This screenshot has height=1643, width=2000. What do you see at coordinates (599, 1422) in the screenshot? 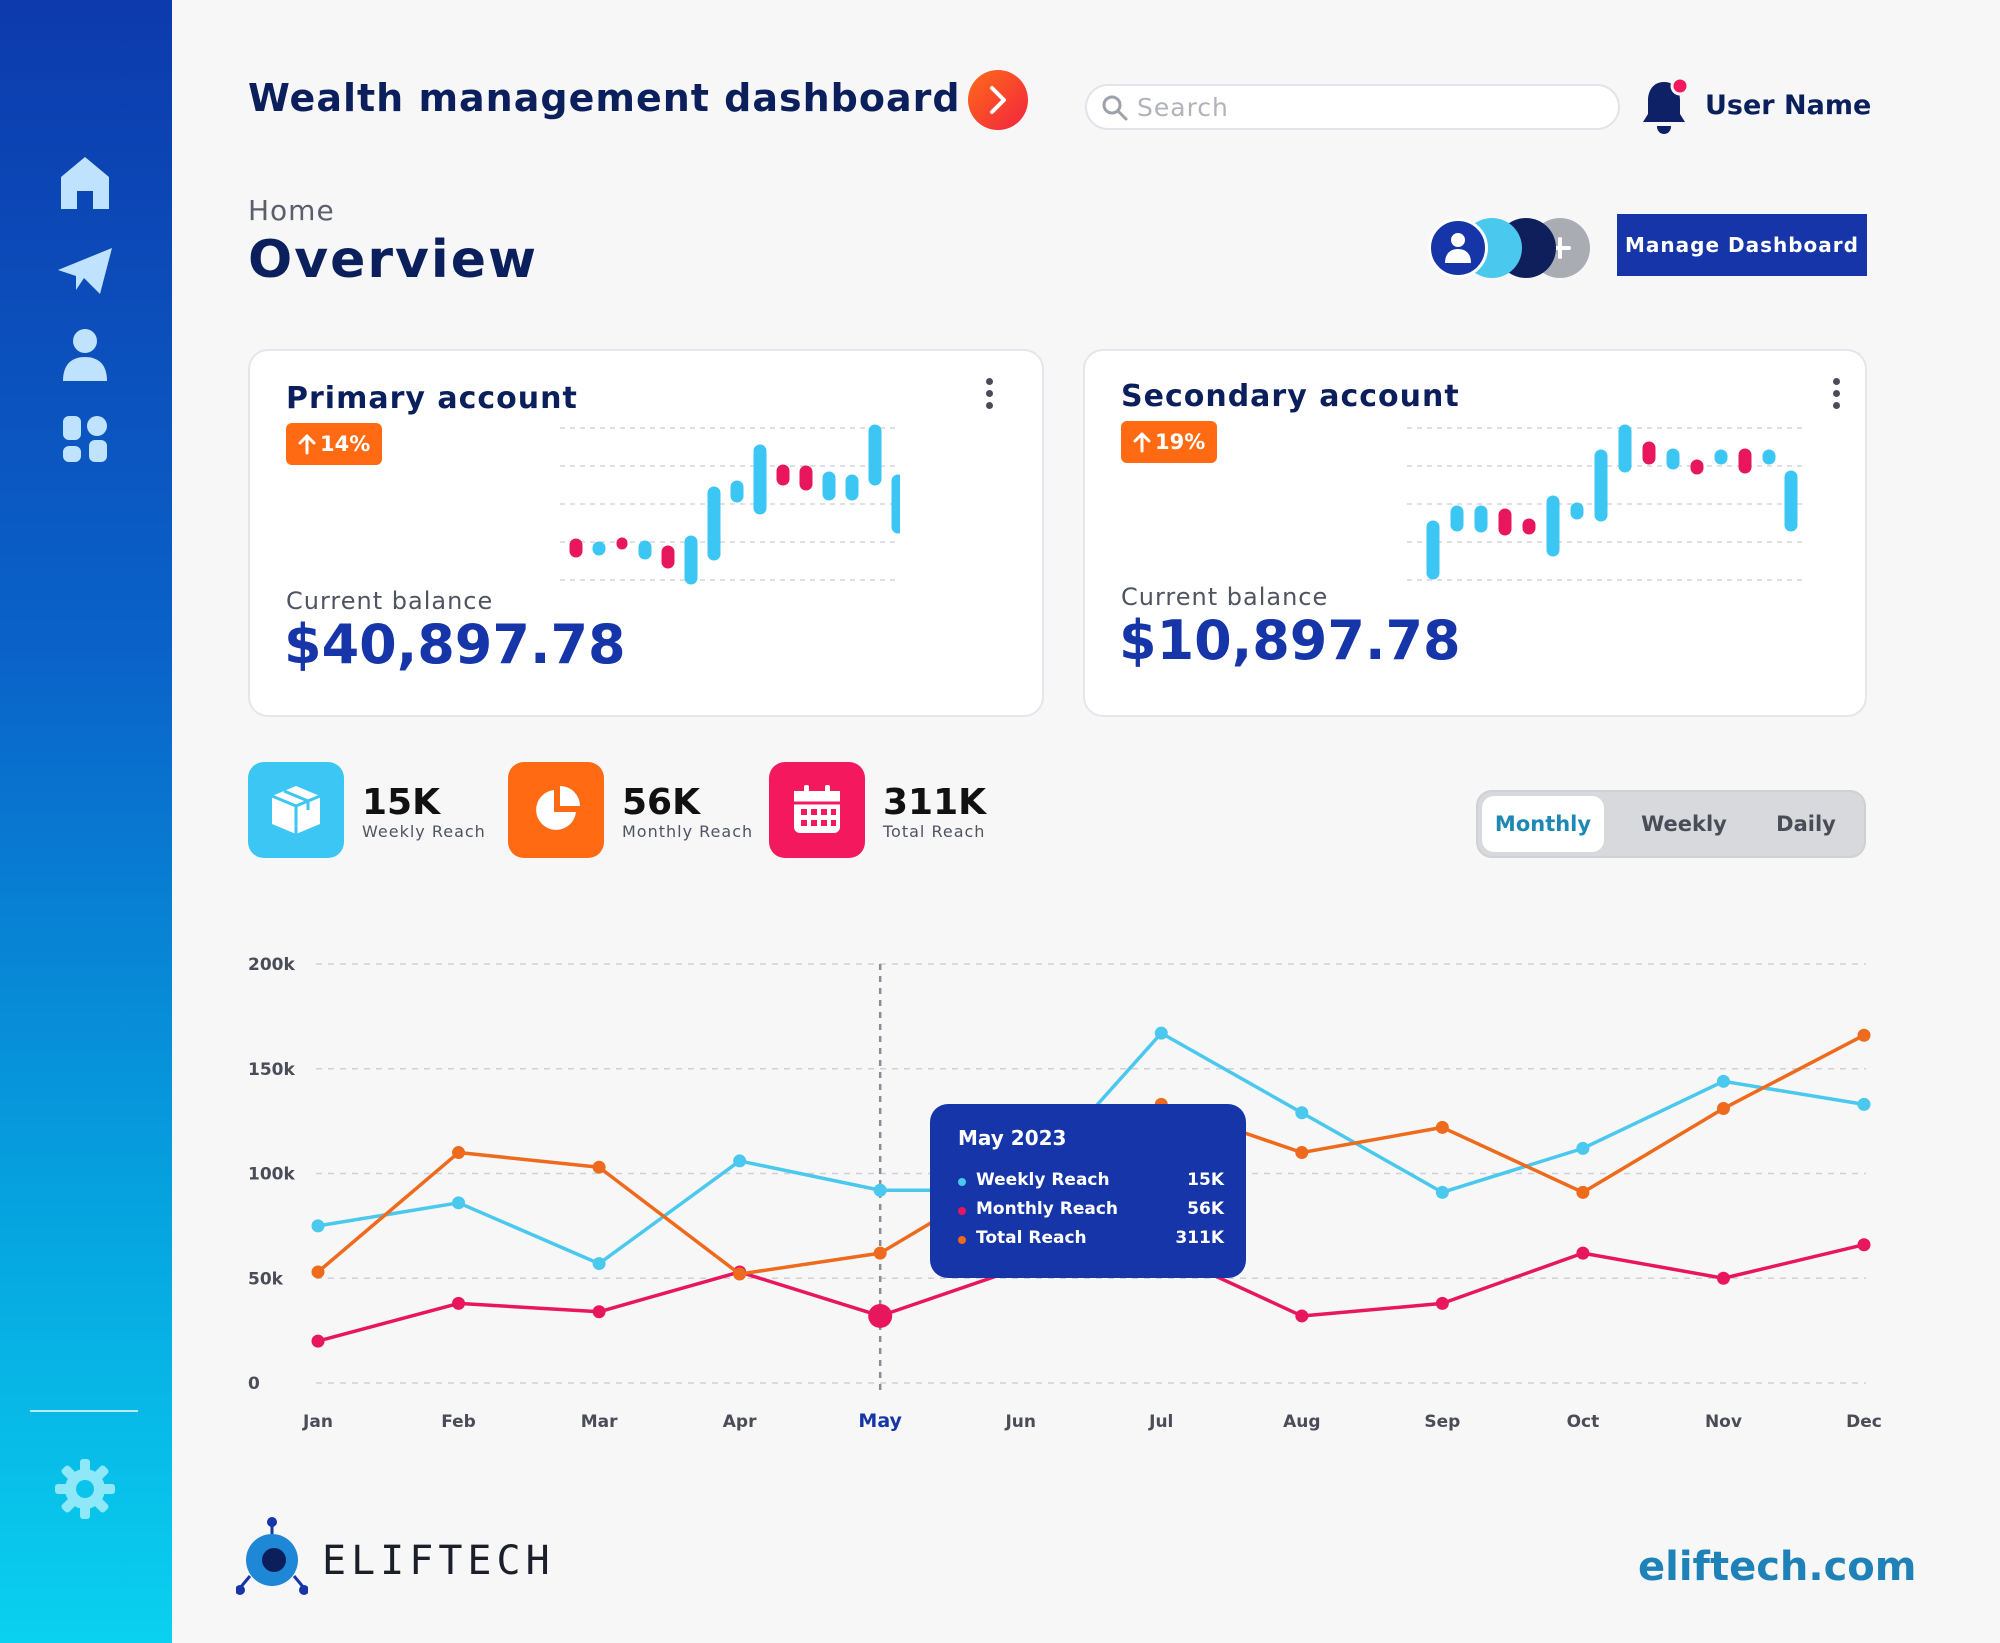
I see `x-tick-label: Mar` at bounding box center [599, 1422].